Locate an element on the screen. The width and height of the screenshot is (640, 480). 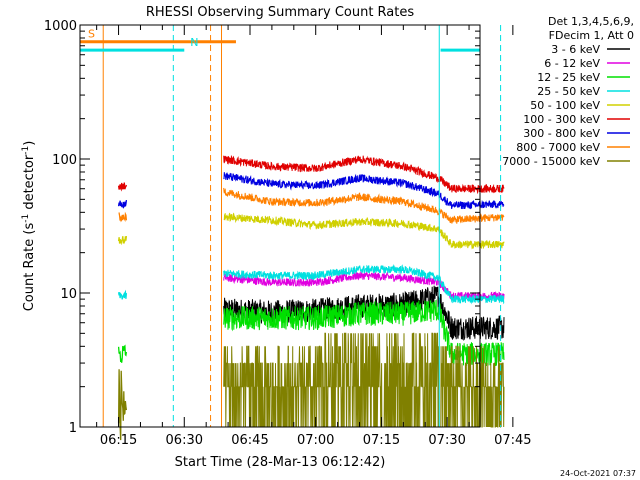
flag-label: S is located at coordinates (91, 34).